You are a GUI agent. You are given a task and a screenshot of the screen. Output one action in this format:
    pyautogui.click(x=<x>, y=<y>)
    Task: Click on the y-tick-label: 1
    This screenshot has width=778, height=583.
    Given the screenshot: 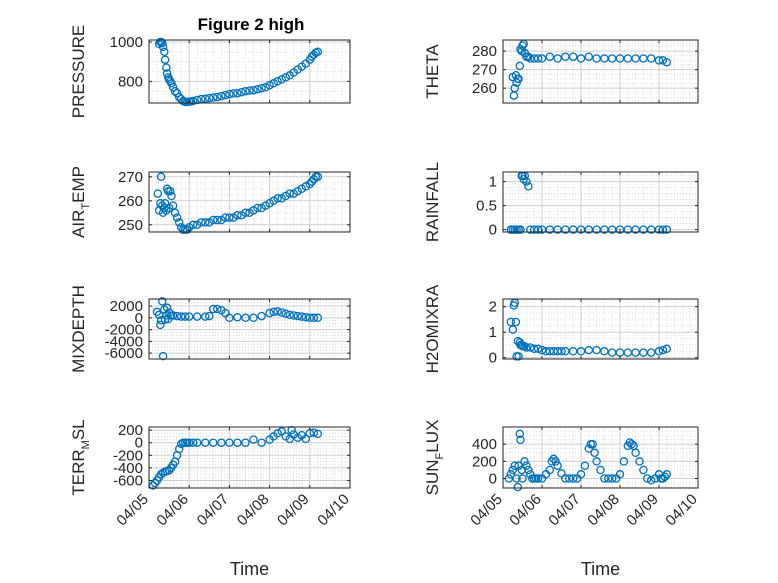 What is the action you would take?
    pyautogui.click(x=493, y=332)
    